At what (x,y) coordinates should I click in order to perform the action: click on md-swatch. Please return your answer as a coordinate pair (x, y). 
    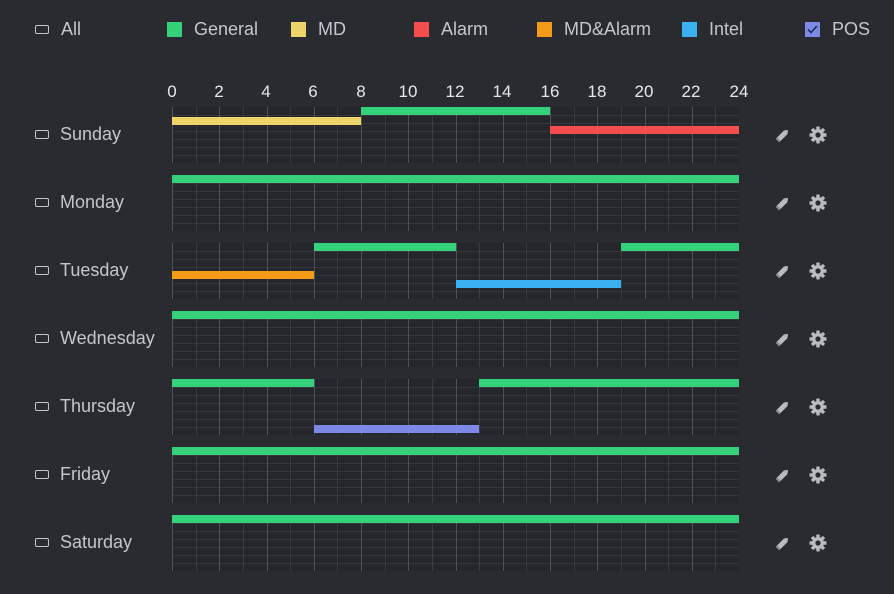
    Looking at the image, I should click on (298, 29).